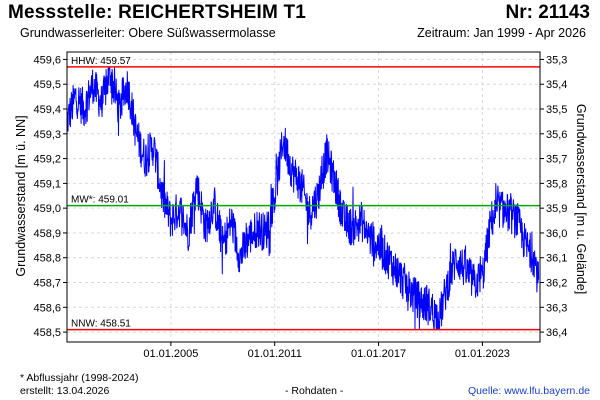  Describe the element at coordinates (170, 354) in the screenshot. I see `x-tick-label: 01.01.2005` at that location.